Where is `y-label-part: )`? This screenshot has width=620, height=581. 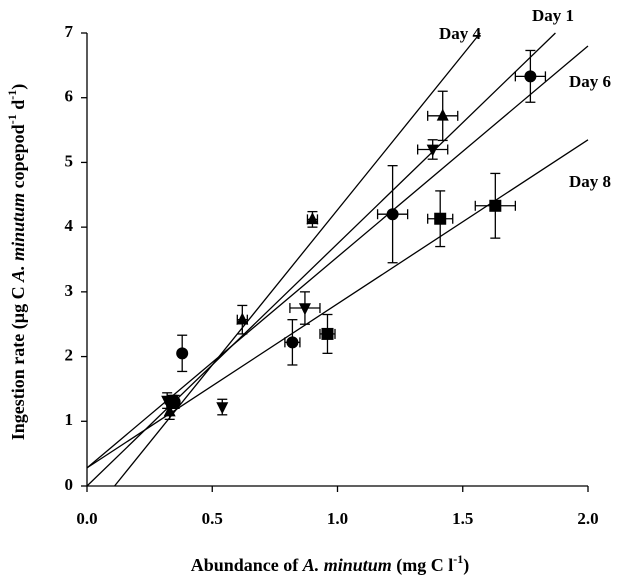 y-label-part: ) is located at coordinates (18, 87).